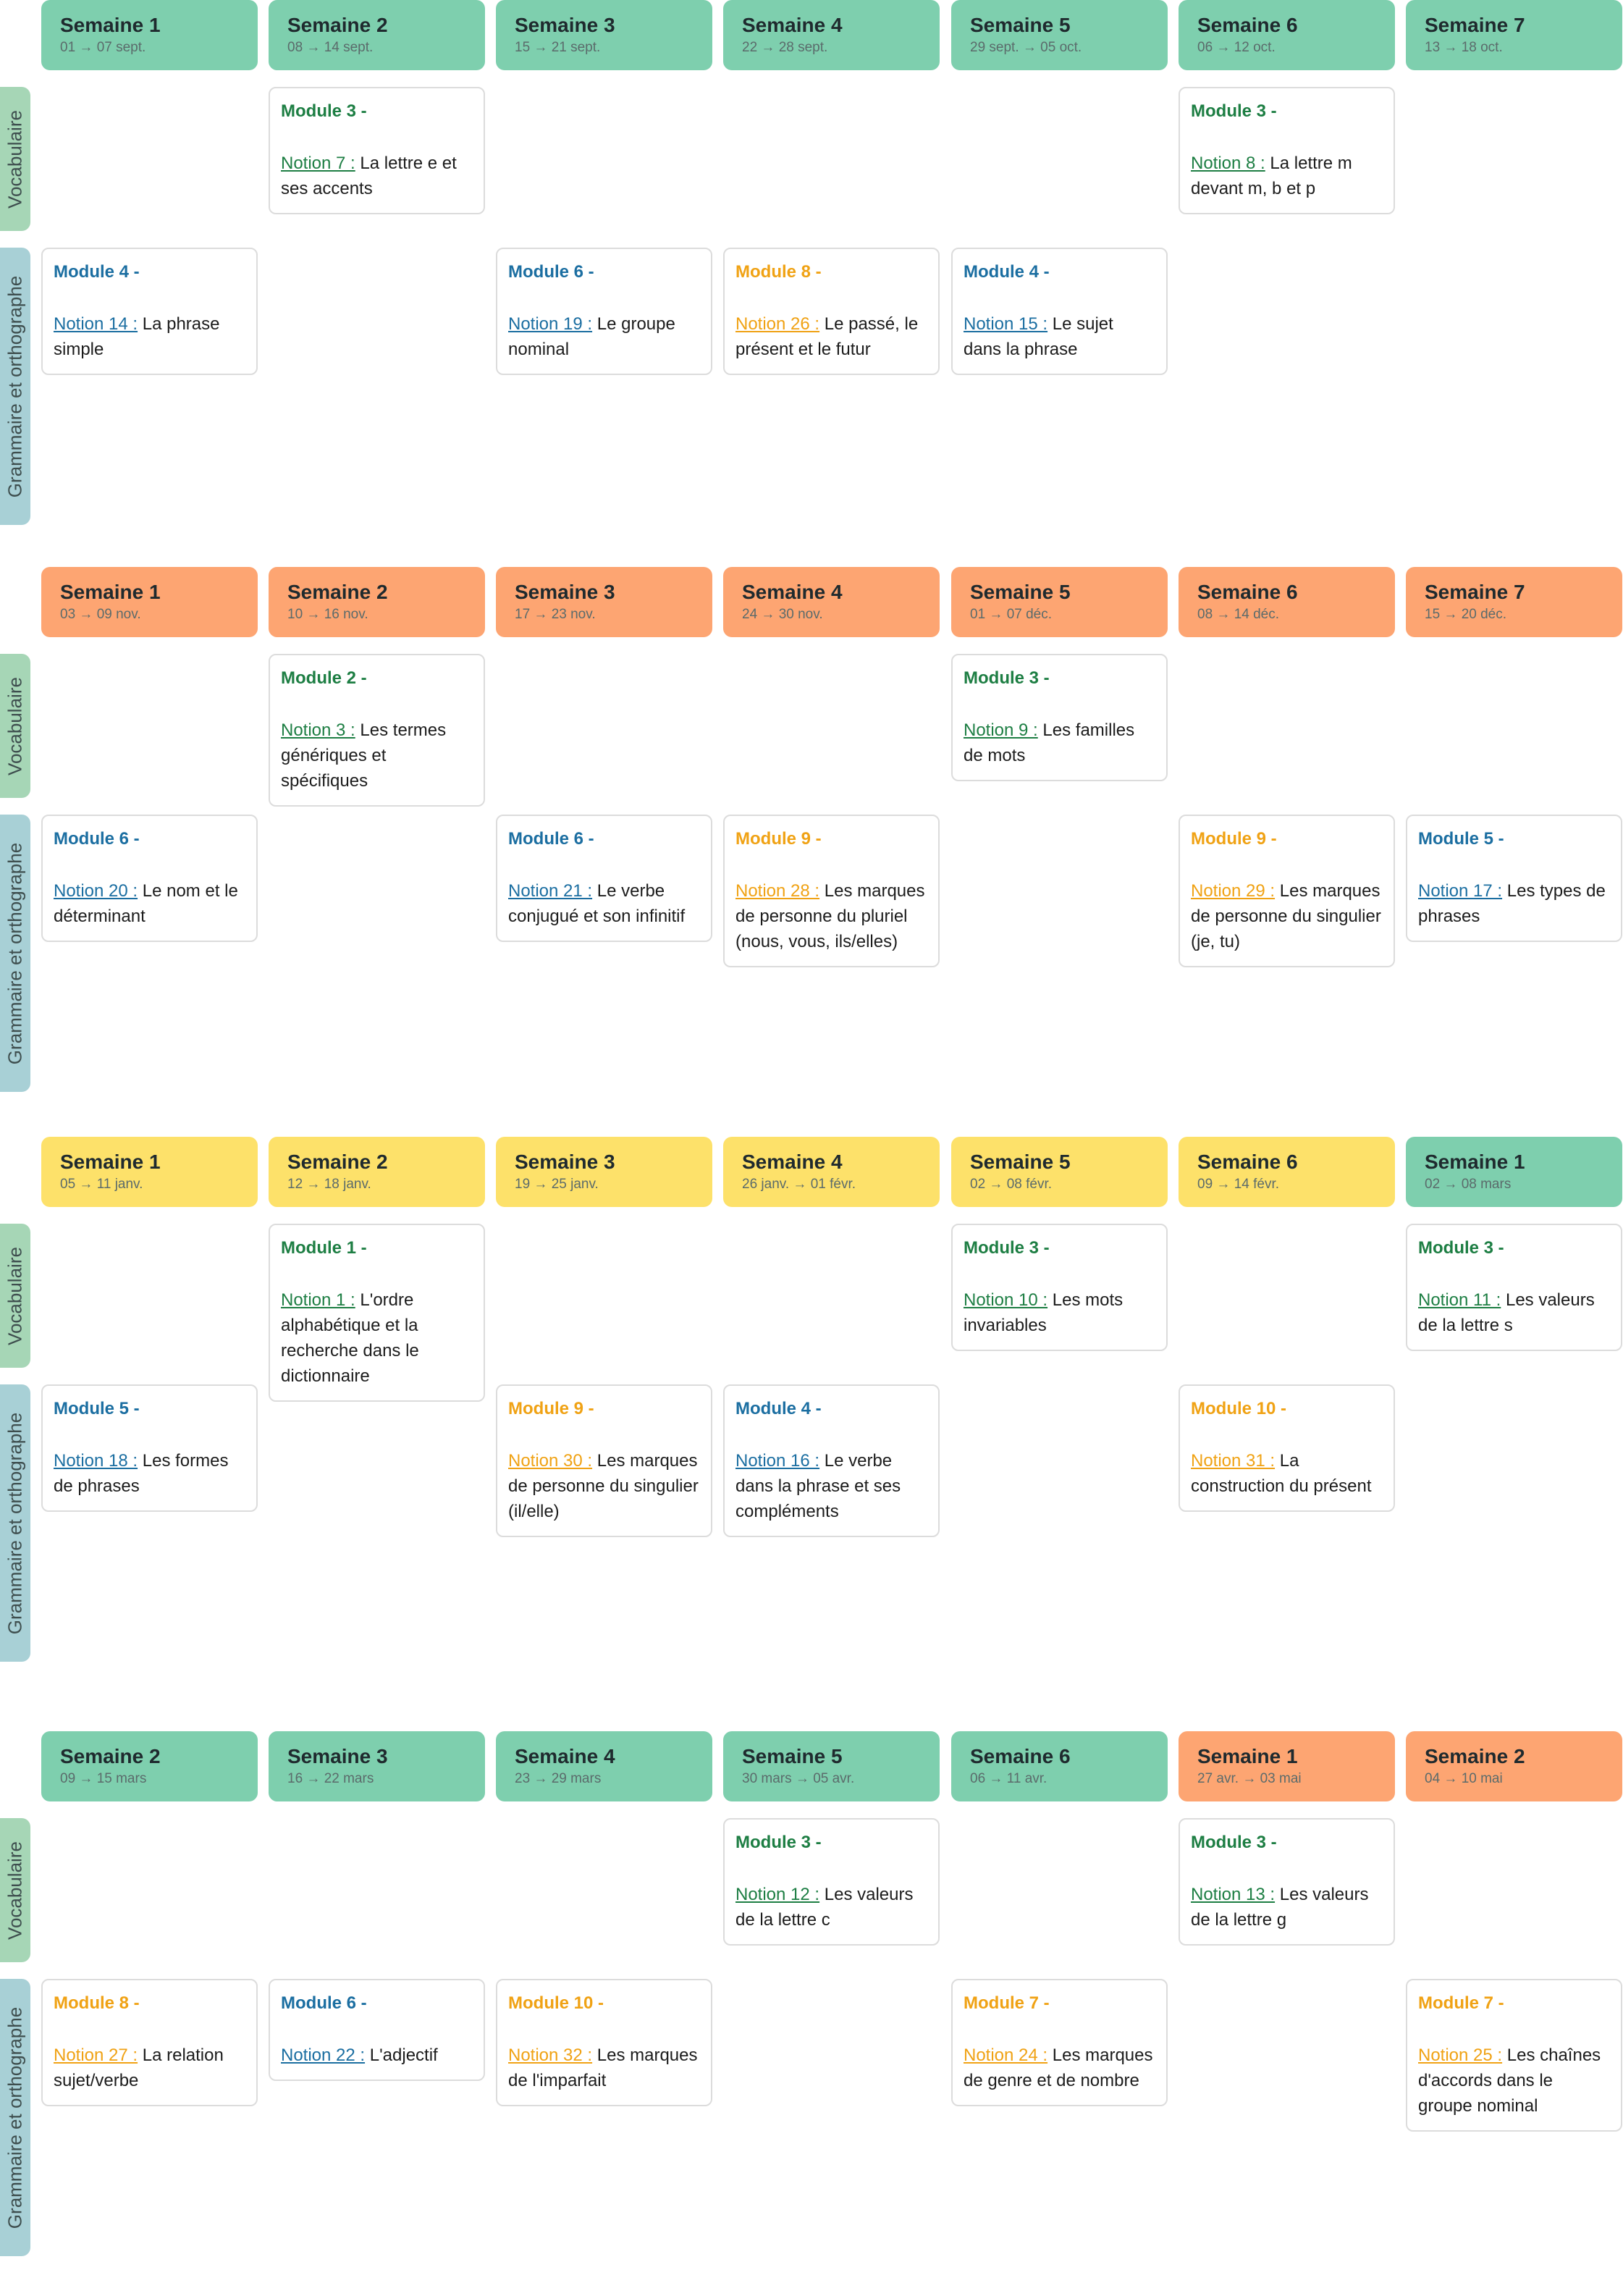 Image resolution: width=1623 pixels, height=2296 pixels. What do you see at coordinates (1234, 891) in the screenshot?
I see `notion-link: Notion 29 :` at bounding box center [1234, 891].